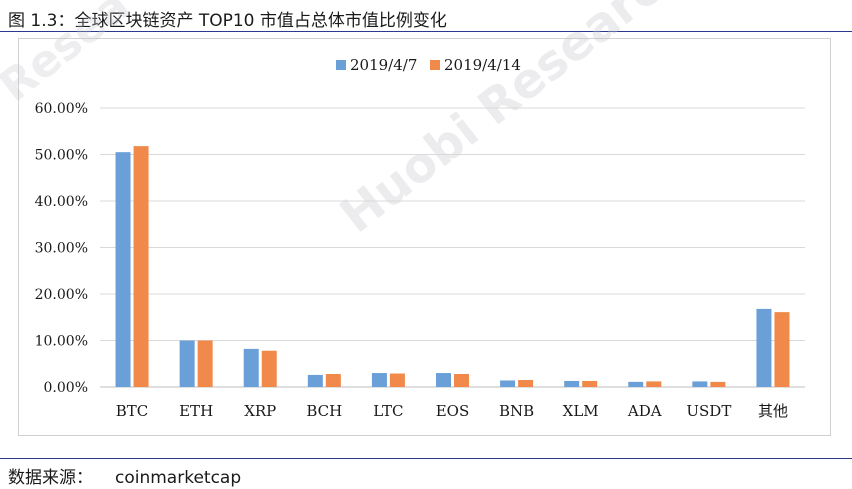 This screenshot has height=489, width=852. What do you see at coordinates (315, 380) in the screenshot?
I see `bar-BCH-2019/4/7` at bounding box center [315, 380].